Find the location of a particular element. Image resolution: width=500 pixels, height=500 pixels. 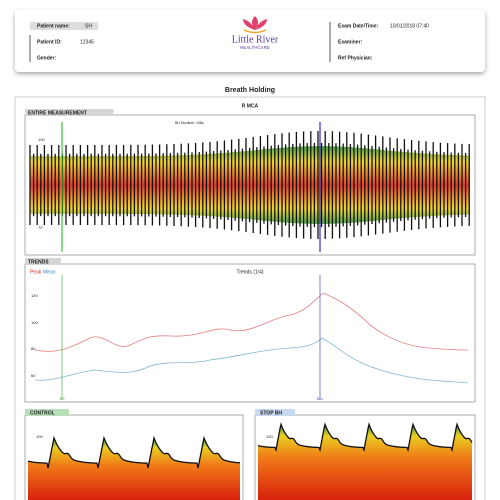

mean-trend is located at coordinates (251, 360).